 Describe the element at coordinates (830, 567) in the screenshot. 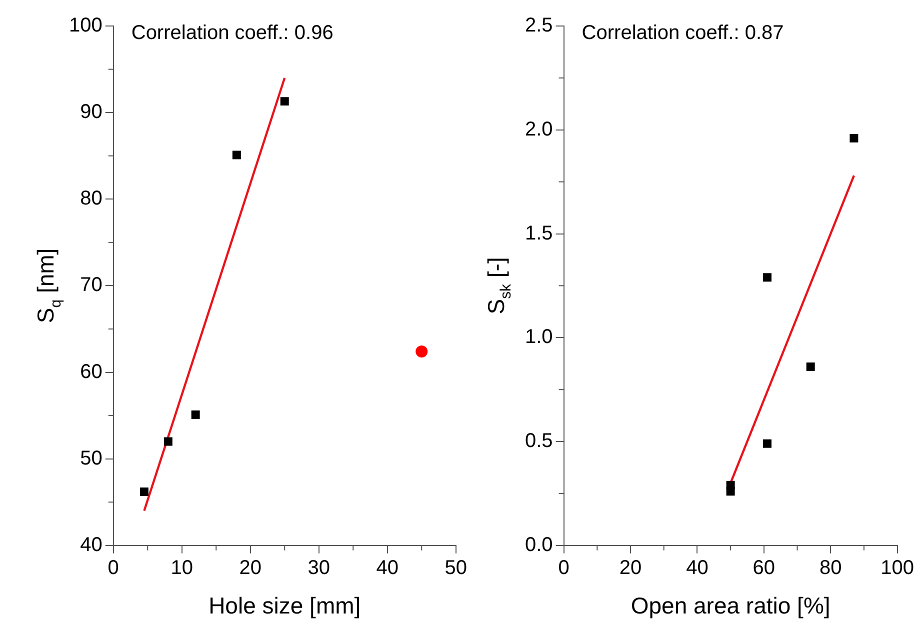

I see `x-tick-label: 80` at that location.